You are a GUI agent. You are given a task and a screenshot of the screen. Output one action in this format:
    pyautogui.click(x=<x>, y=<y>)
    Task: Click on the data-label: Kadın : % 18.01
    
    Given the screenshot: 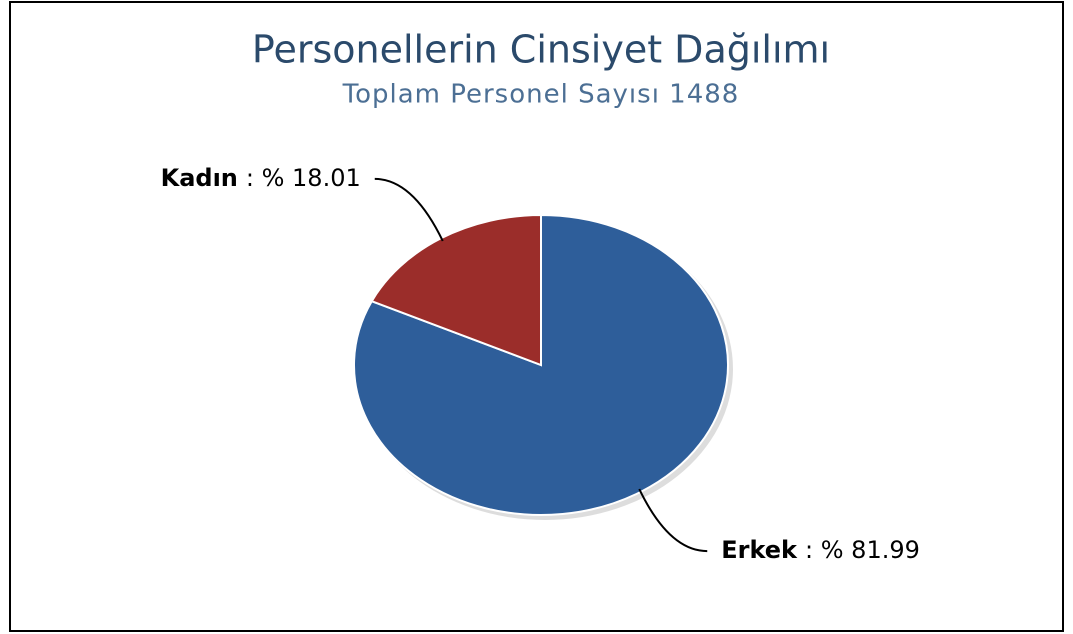 What is the action you would take?
    pyautogui.click(x=261, y=178)
    